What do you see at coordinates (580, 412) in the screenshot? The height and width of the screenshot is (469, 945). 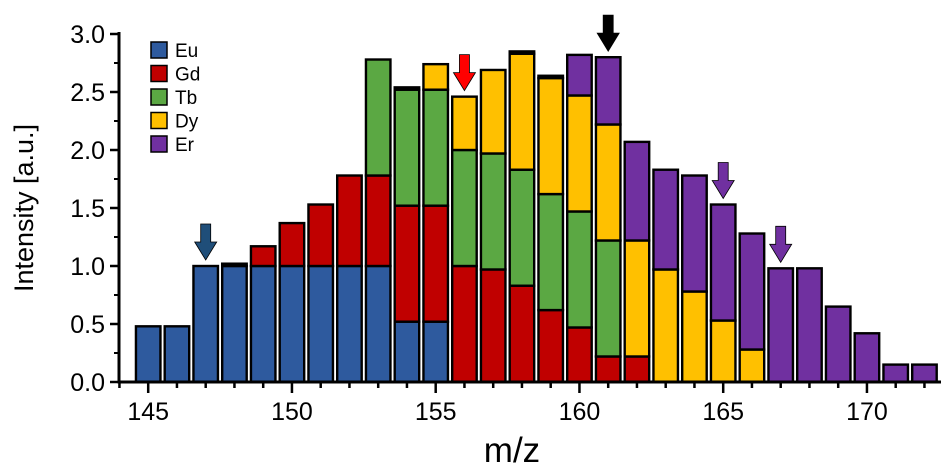 I see `x-tick-label: 160` at bounding box center [580, 412].